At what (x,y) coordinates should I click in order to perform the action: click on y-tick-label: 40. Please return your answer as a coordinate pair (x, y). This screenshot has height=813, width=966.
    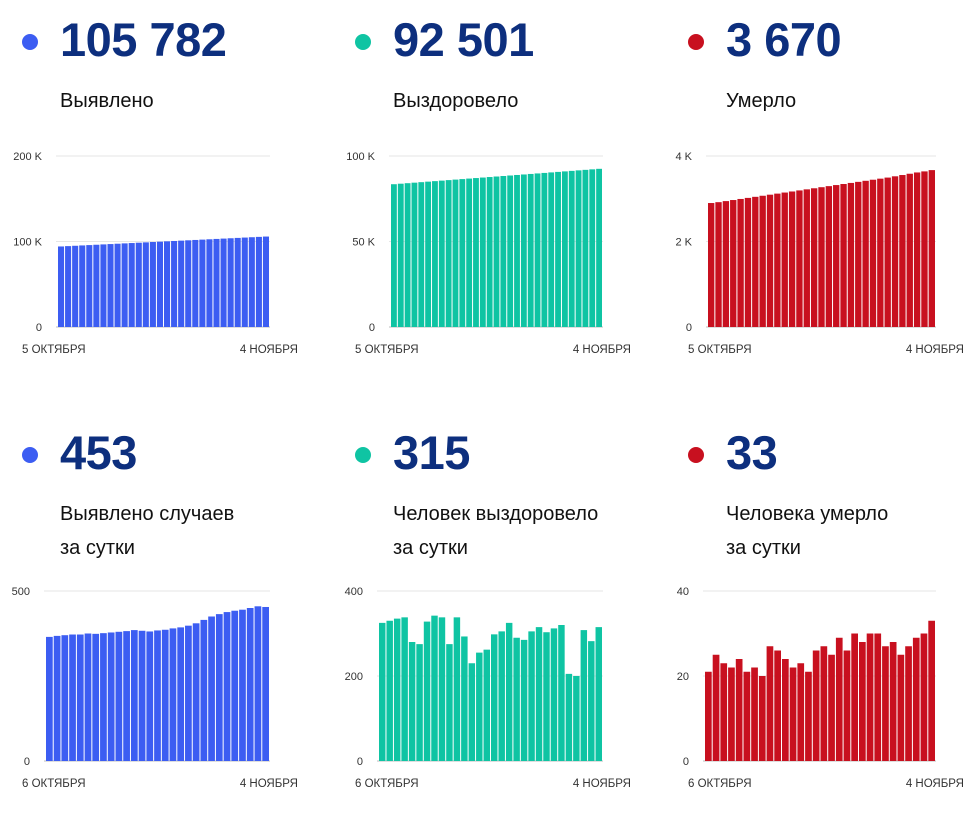
    Looking at the image, I should click on (683, 592).